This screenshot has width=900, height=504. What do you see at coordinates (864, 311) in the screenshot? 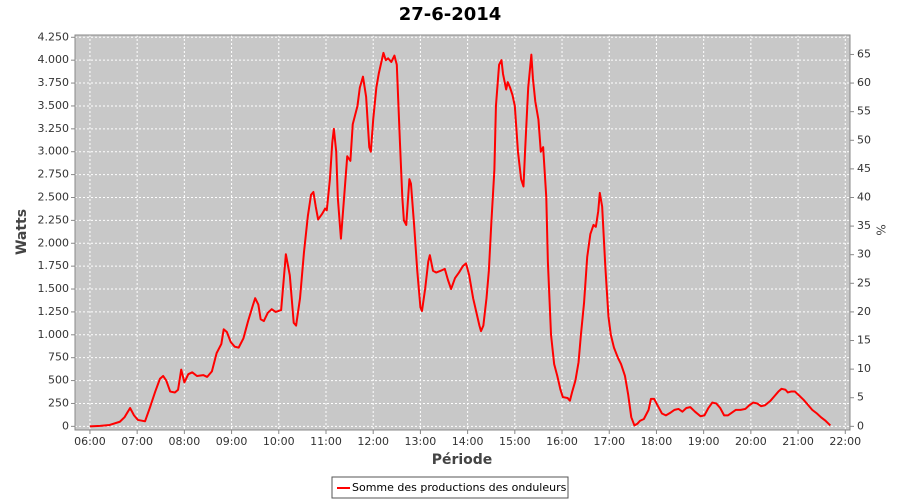
I see `y2-tick-label: 20` at bounding box center [864, 311].